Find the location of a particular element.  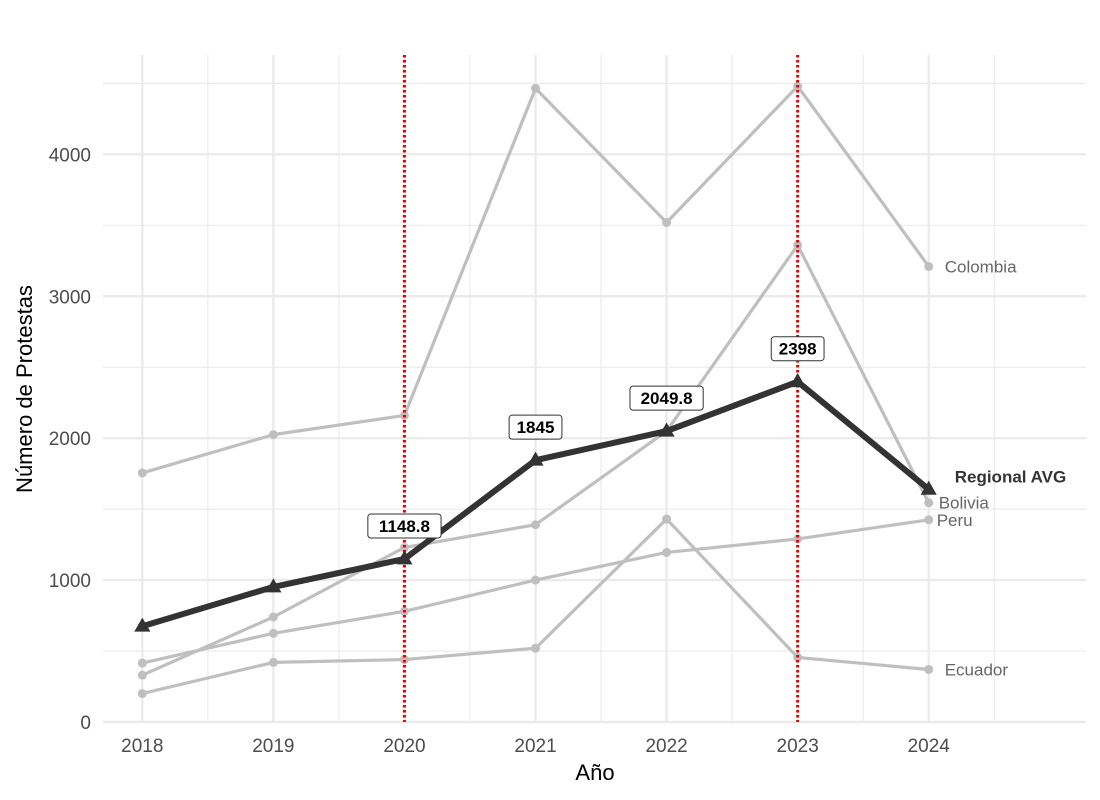

series-label-peru: Peru is located at coordinates (955, 520).